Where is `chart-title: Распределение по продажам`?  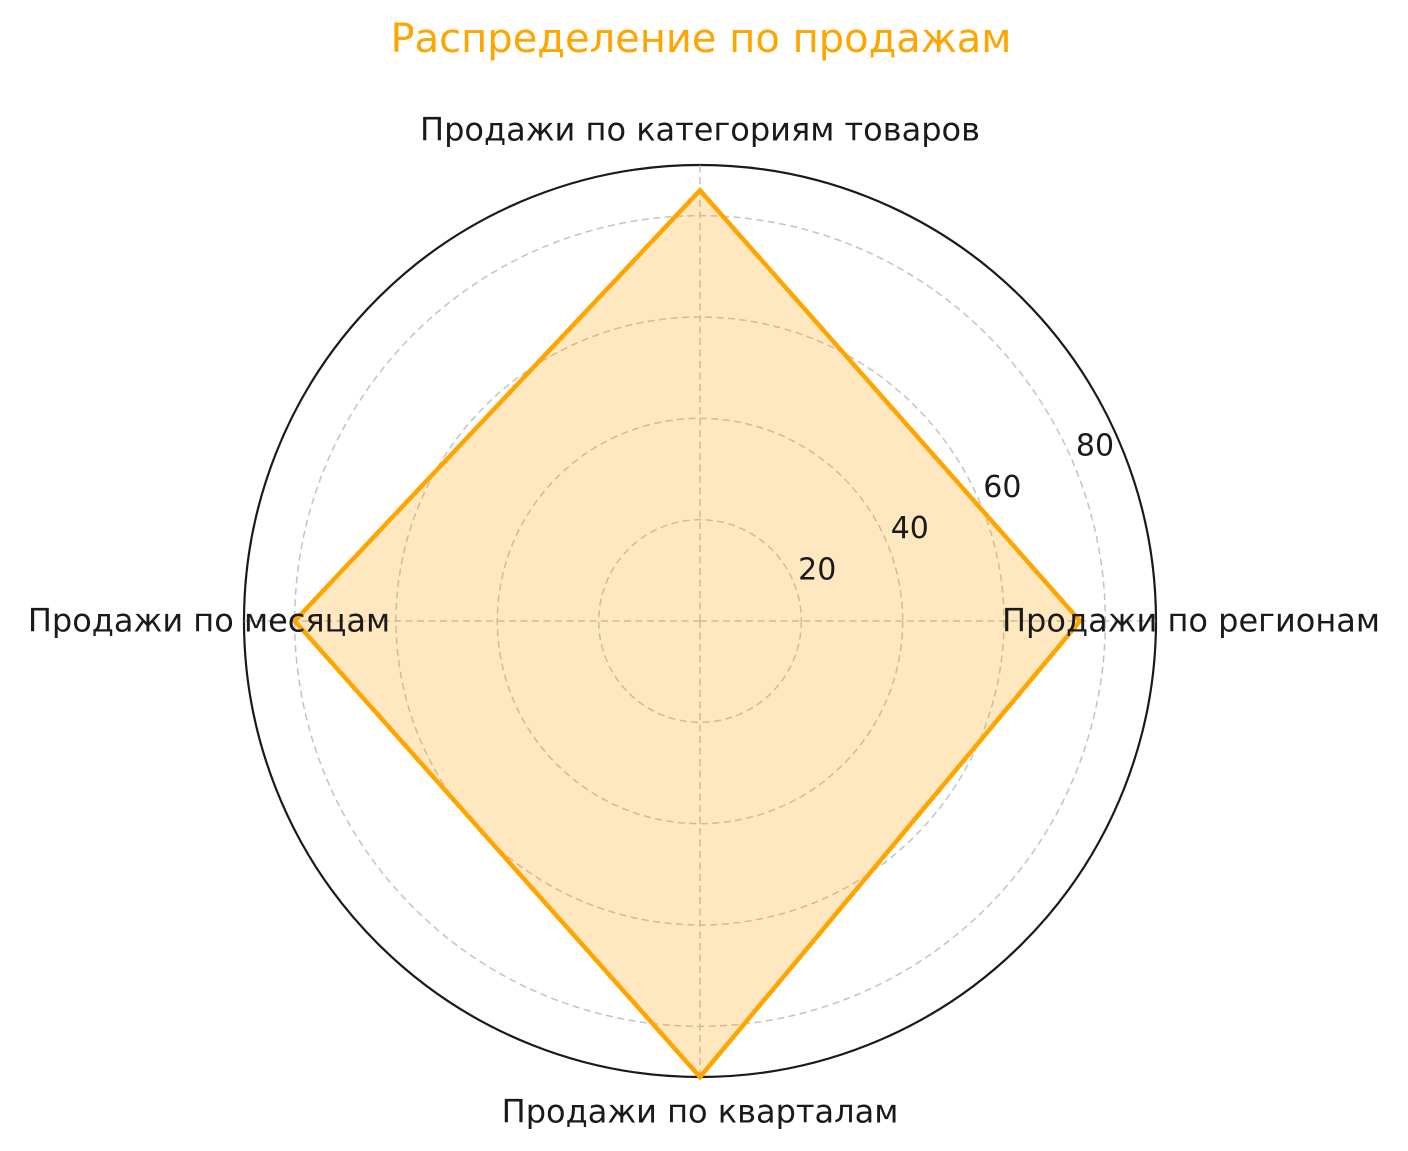 chart-title: Распределение по продажам is located at coordinates (701, 39).